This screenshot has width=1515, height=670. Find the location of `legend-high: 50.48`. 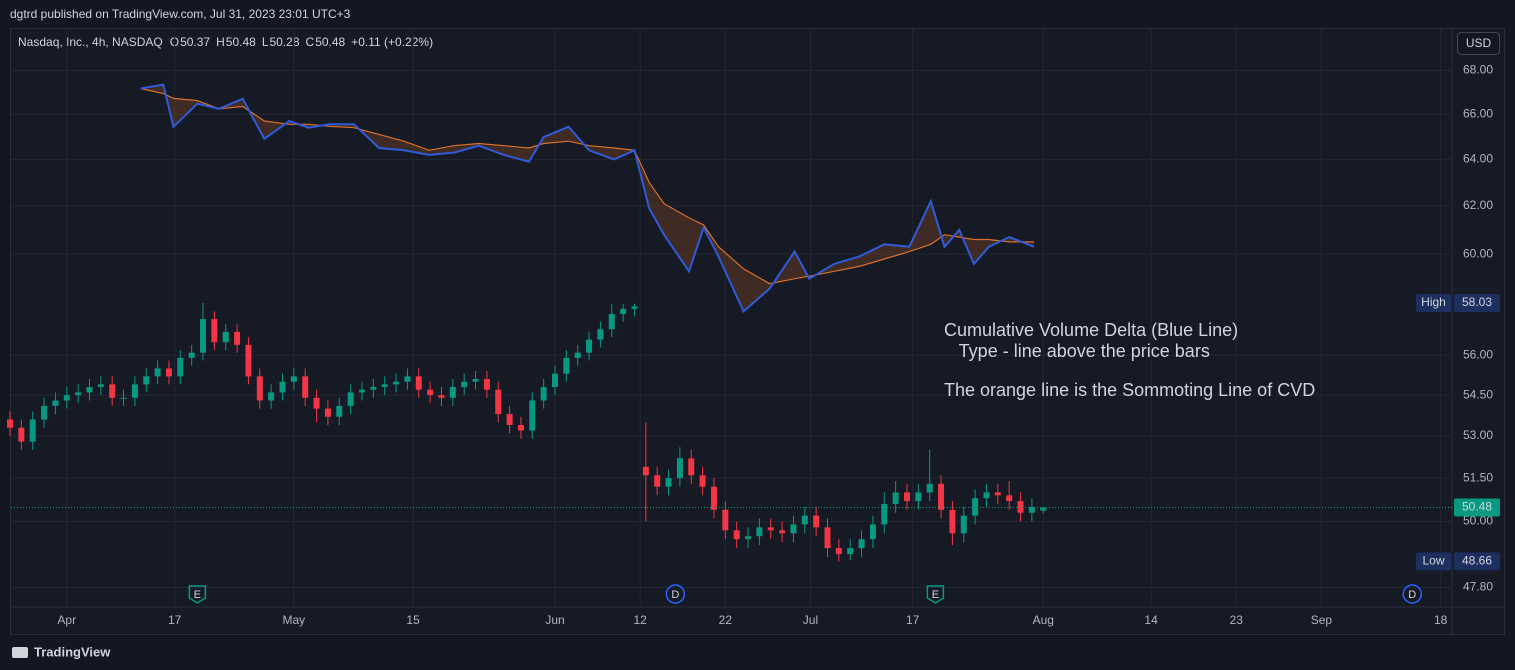

legend-high: 50.48 is located at coordinates (241, 42).